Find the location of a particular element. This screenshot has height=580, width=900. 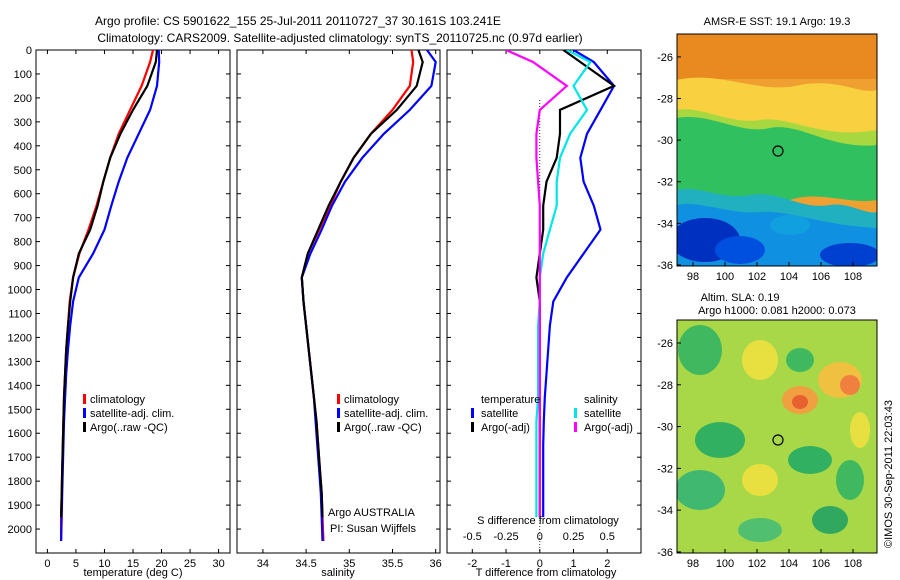

legend-label-s-argo: Argo(-adj) is located at coordinates (608, 428).